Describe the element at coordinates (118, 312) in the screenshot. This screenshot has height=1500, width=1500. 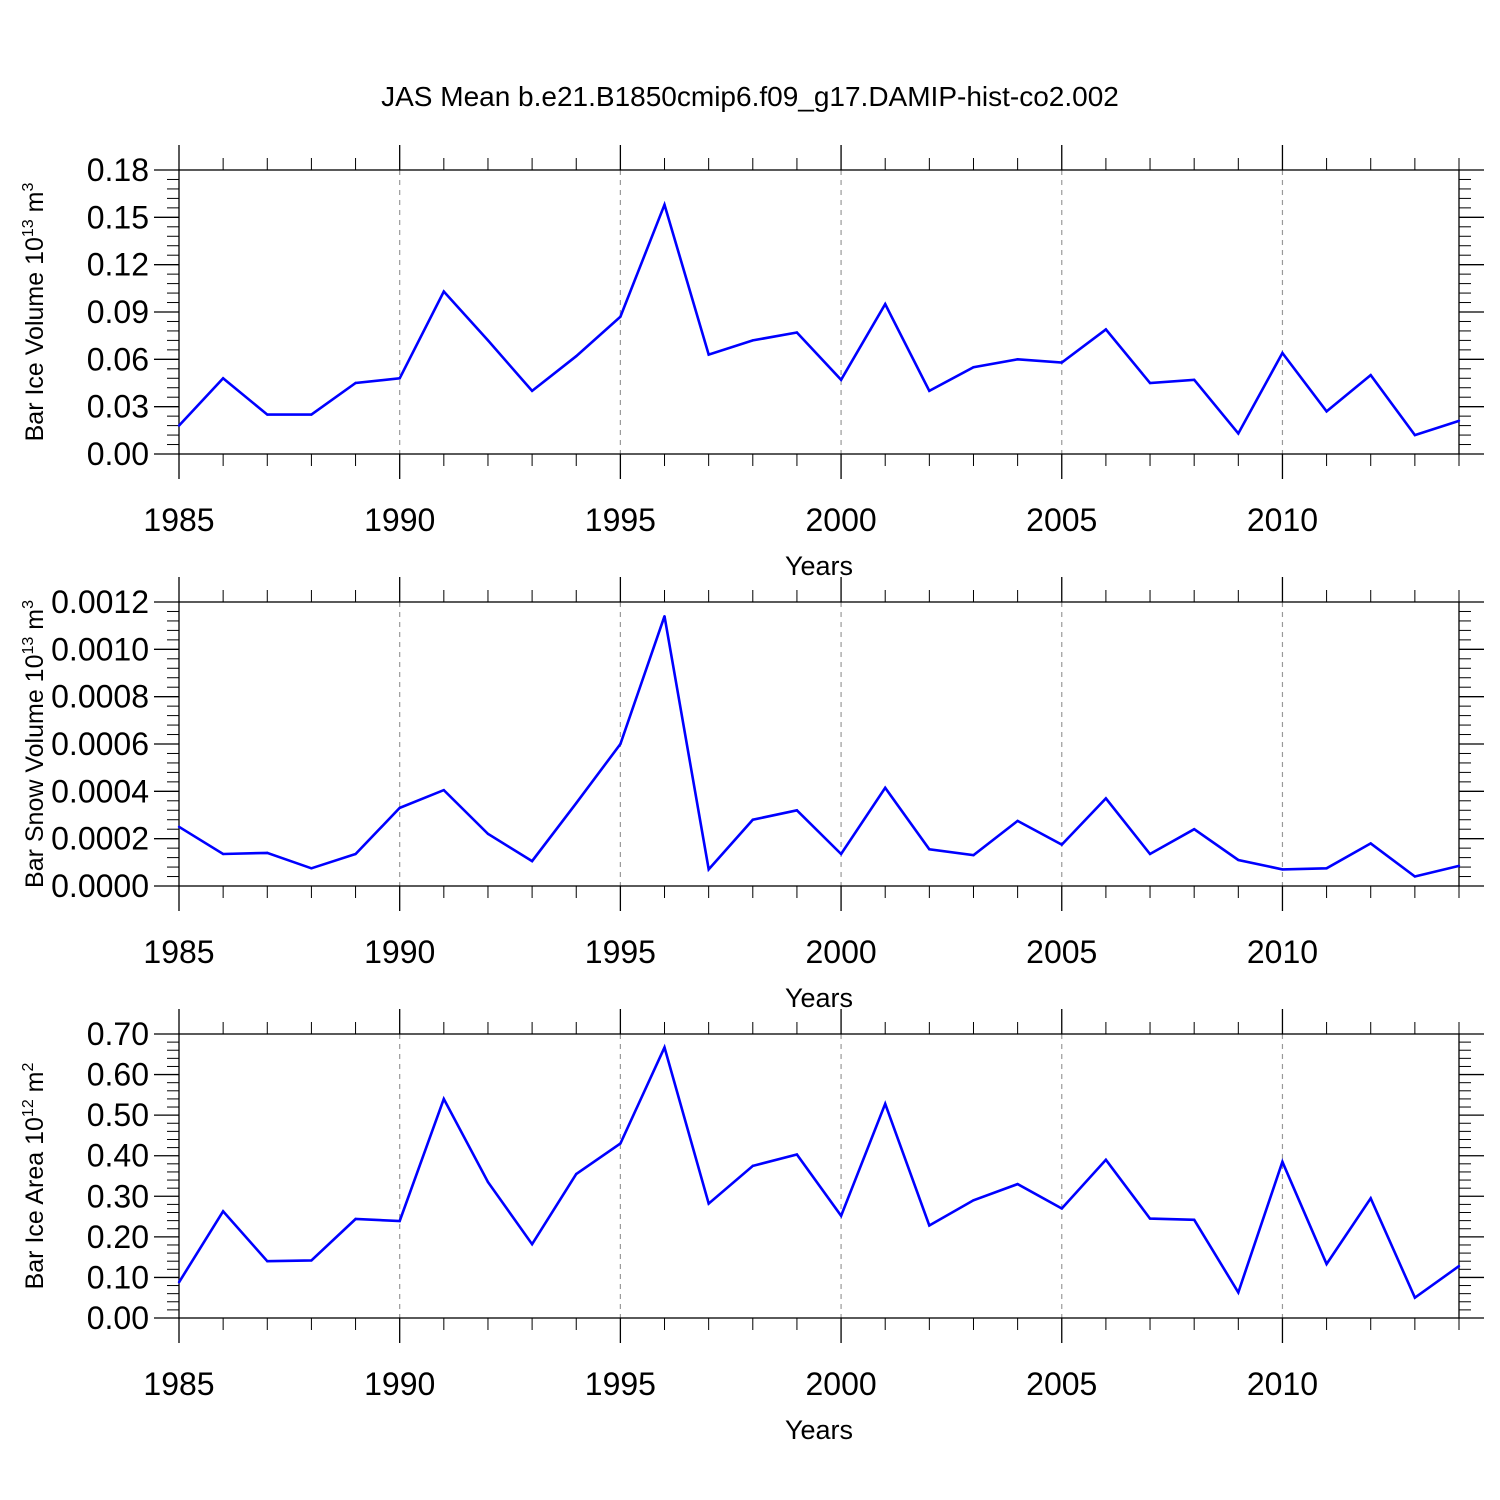
I see `y-tick-label: 0.09` at that location.